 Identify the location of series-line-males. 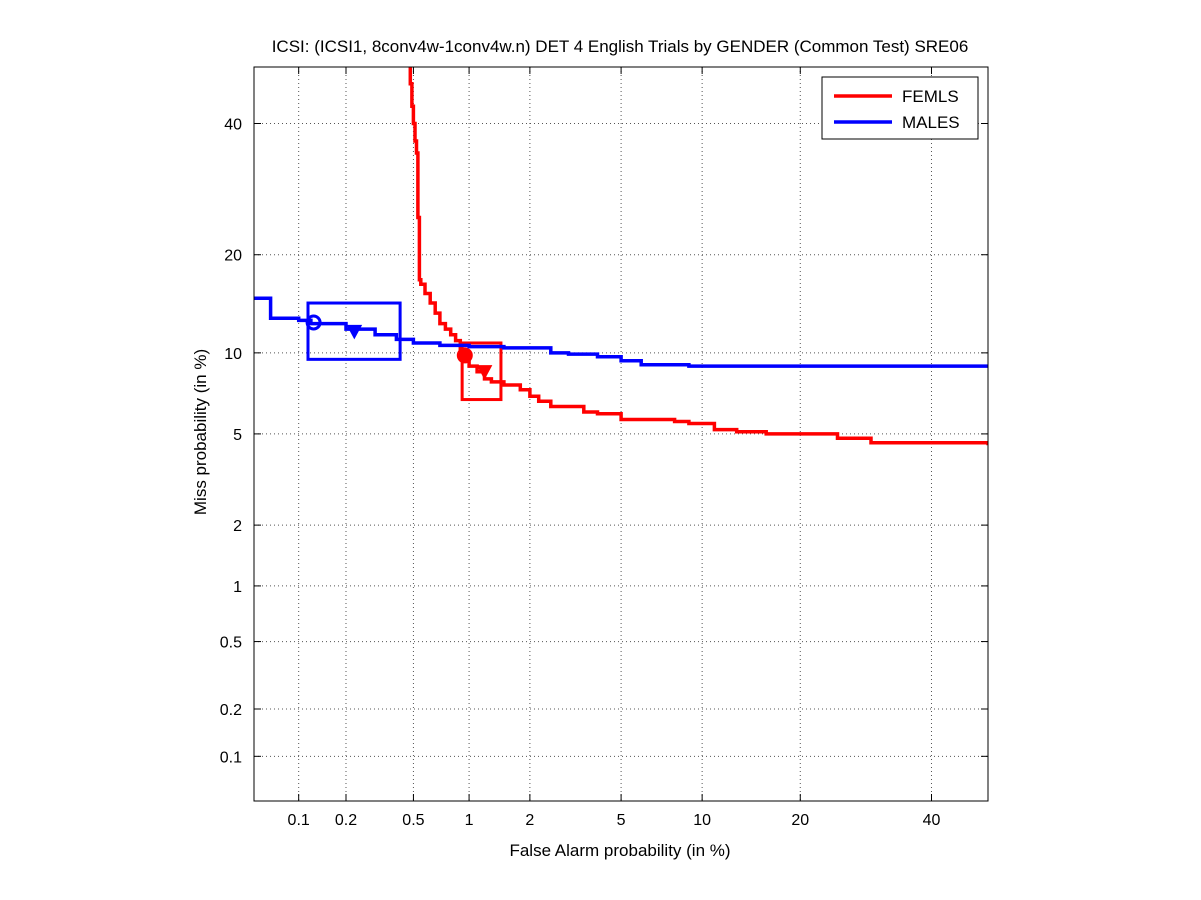
(621, 332).